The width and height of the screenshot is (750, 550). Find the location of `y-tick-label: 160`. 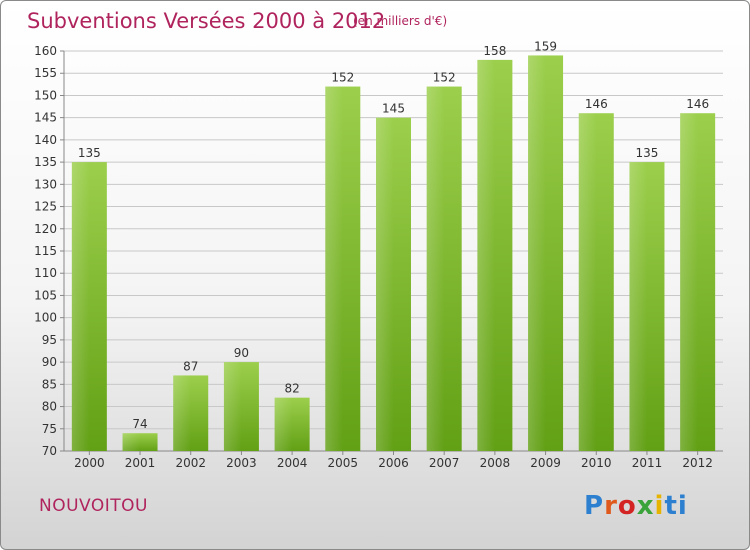

y-tick-label: 160 is located at coordinates (45, 51).